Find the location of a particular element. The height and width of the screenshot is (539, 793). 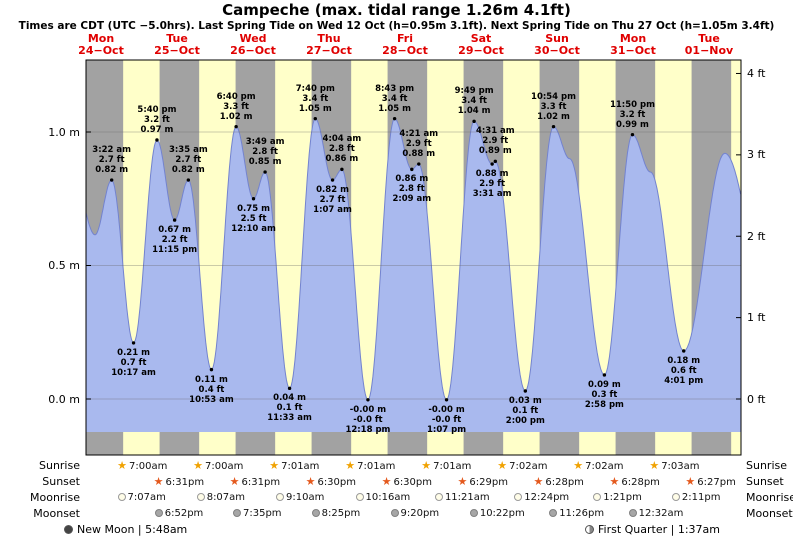

sunset-entry: ★ 6:29pm is located at coordinates (483, 482).